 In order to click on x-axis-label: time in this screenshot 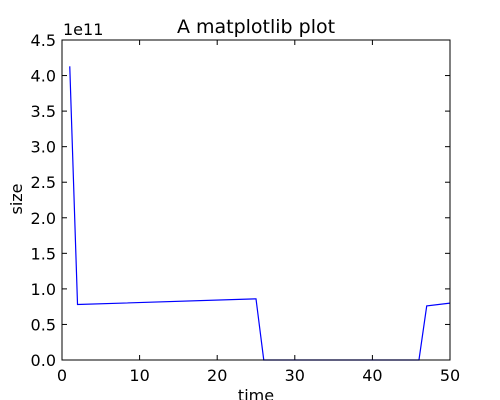, I will do `click(256, 393)`.